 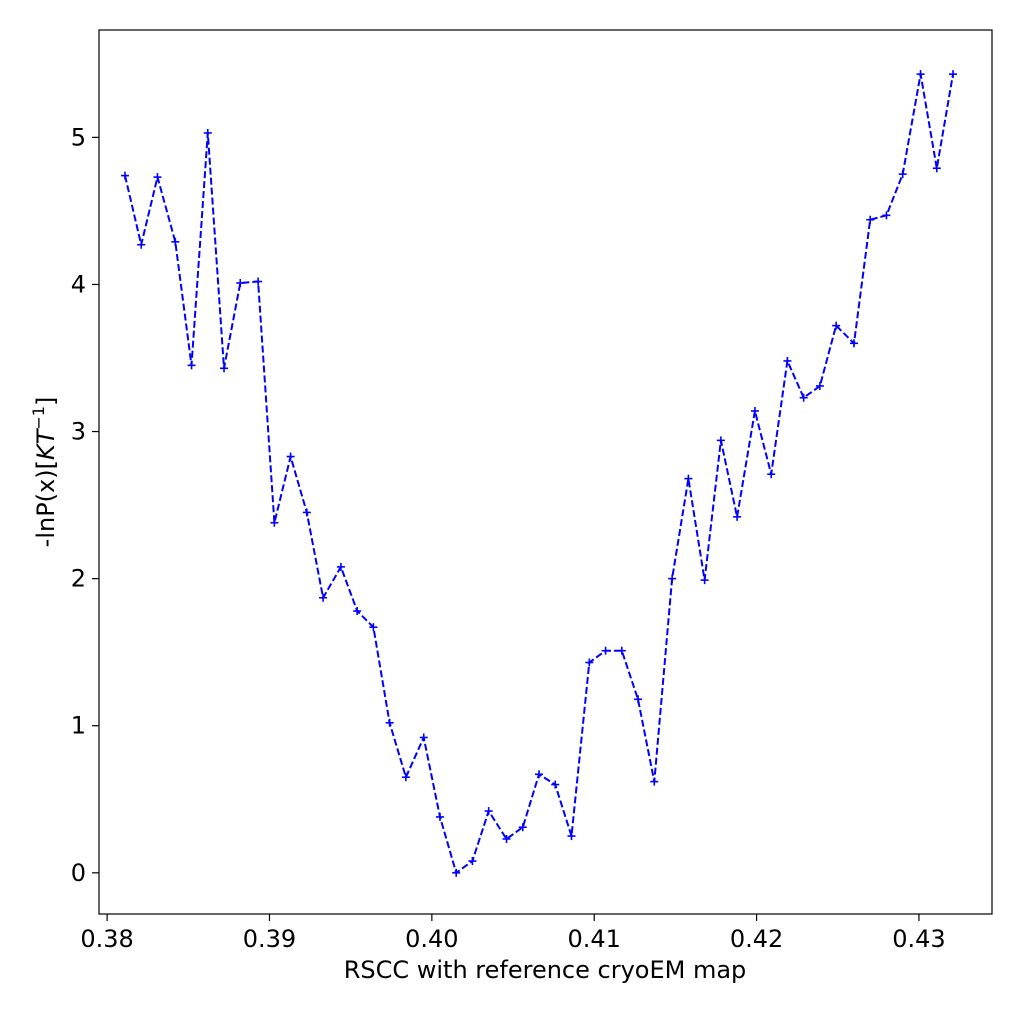 What do you see at coordinates (46, 401) in the screenshot?
I see `y-axis-label-suffix: ]` at bounding box center [46, 401].